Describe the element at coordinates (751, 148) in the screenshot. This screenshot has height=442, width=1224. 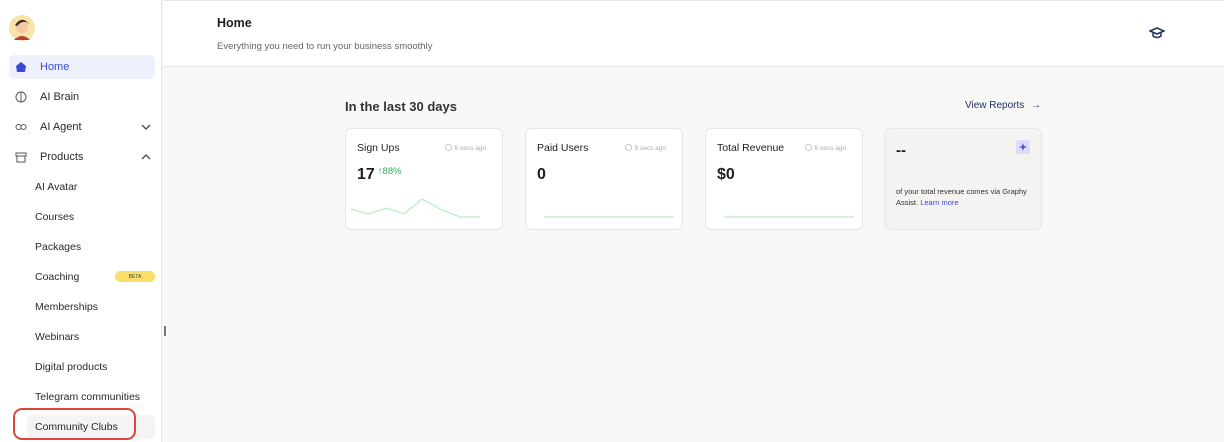
I see `card-title: Total Revenue` at that location.